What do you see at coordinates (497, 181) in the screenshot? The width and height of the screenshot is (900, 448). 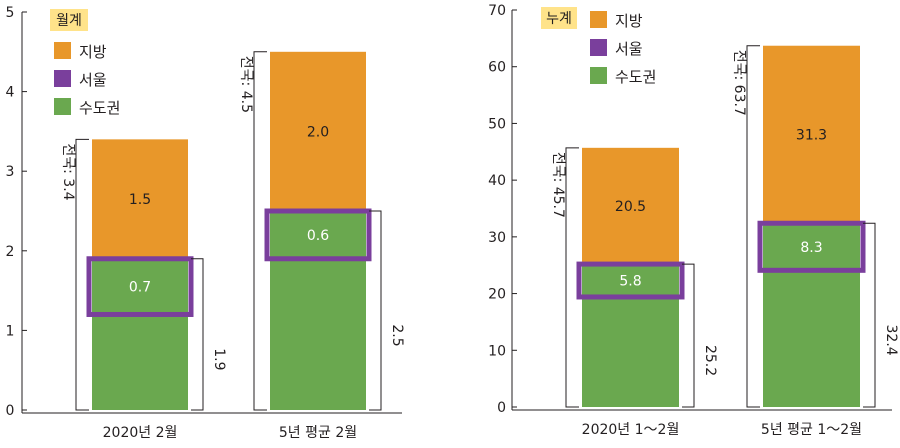 I see `y-tick-label: 40` at bounding box center [497, 181].